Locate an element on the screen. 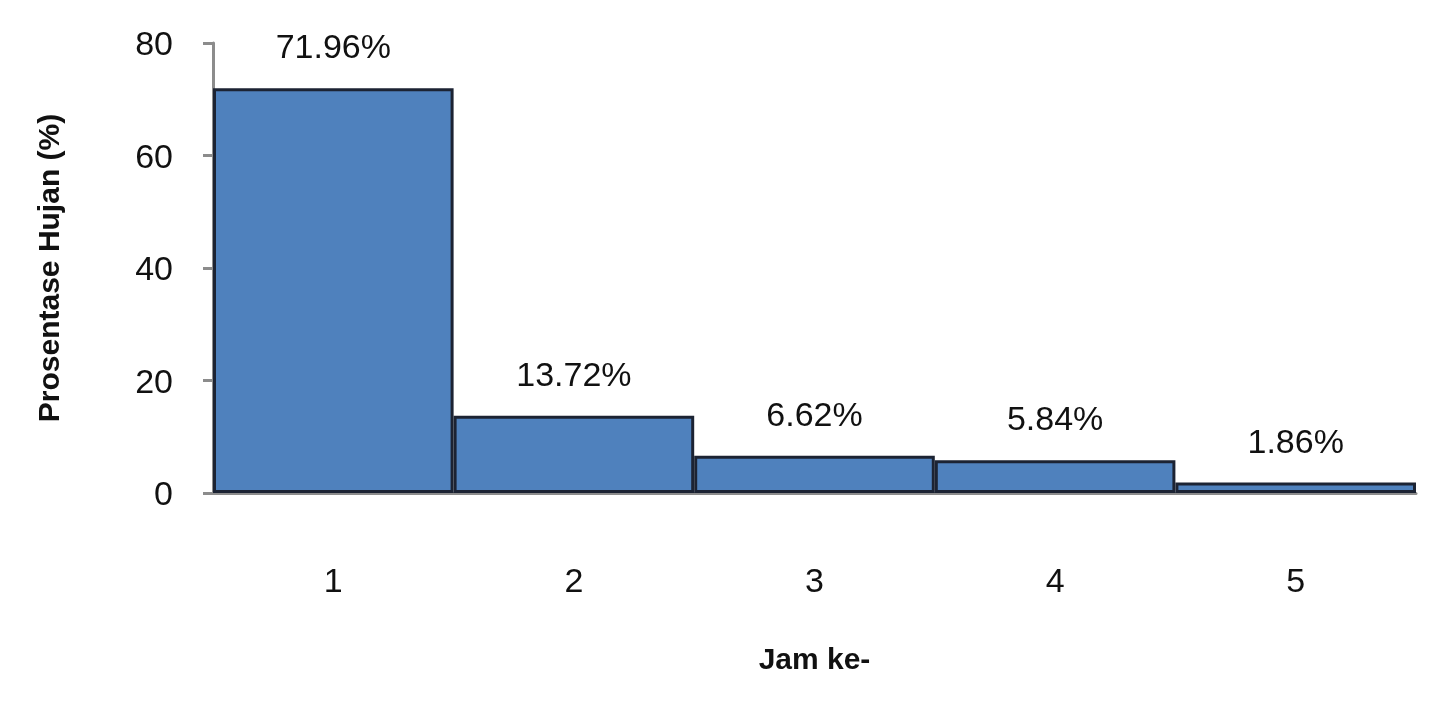 This screenshot has height=707, width=1439. x-axis-title: Jam ke- is located at coordinates (814, 658).